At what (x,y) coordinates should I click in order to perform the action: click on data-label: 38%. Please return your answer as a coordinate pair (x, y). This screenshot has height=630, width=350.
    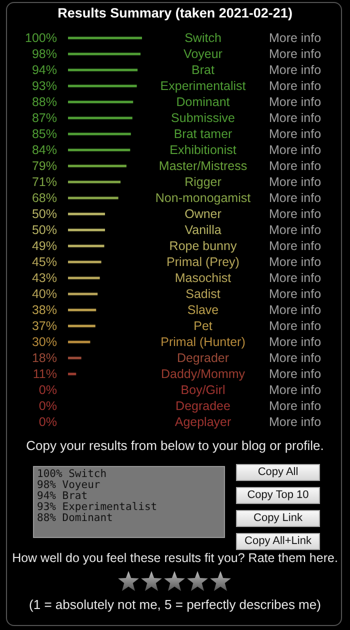
    Looking at the image, I should click on (44, 310).